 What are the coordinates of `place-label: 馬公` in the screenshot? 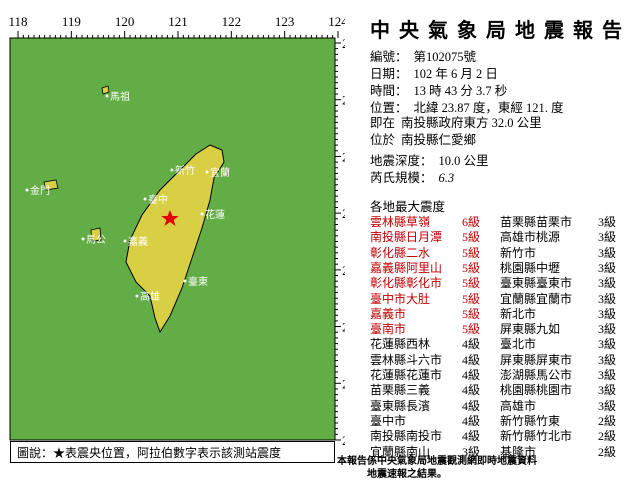 It's located at (96, 240).